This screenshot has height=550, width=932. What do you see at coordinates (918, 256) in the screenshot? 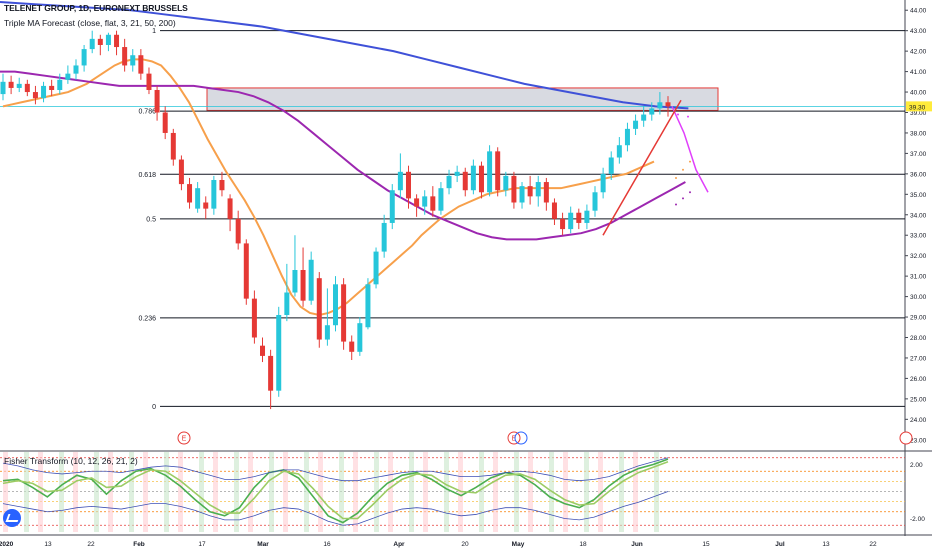
I see `price-tick-label: 32.00` at bounding box center [918, 256].